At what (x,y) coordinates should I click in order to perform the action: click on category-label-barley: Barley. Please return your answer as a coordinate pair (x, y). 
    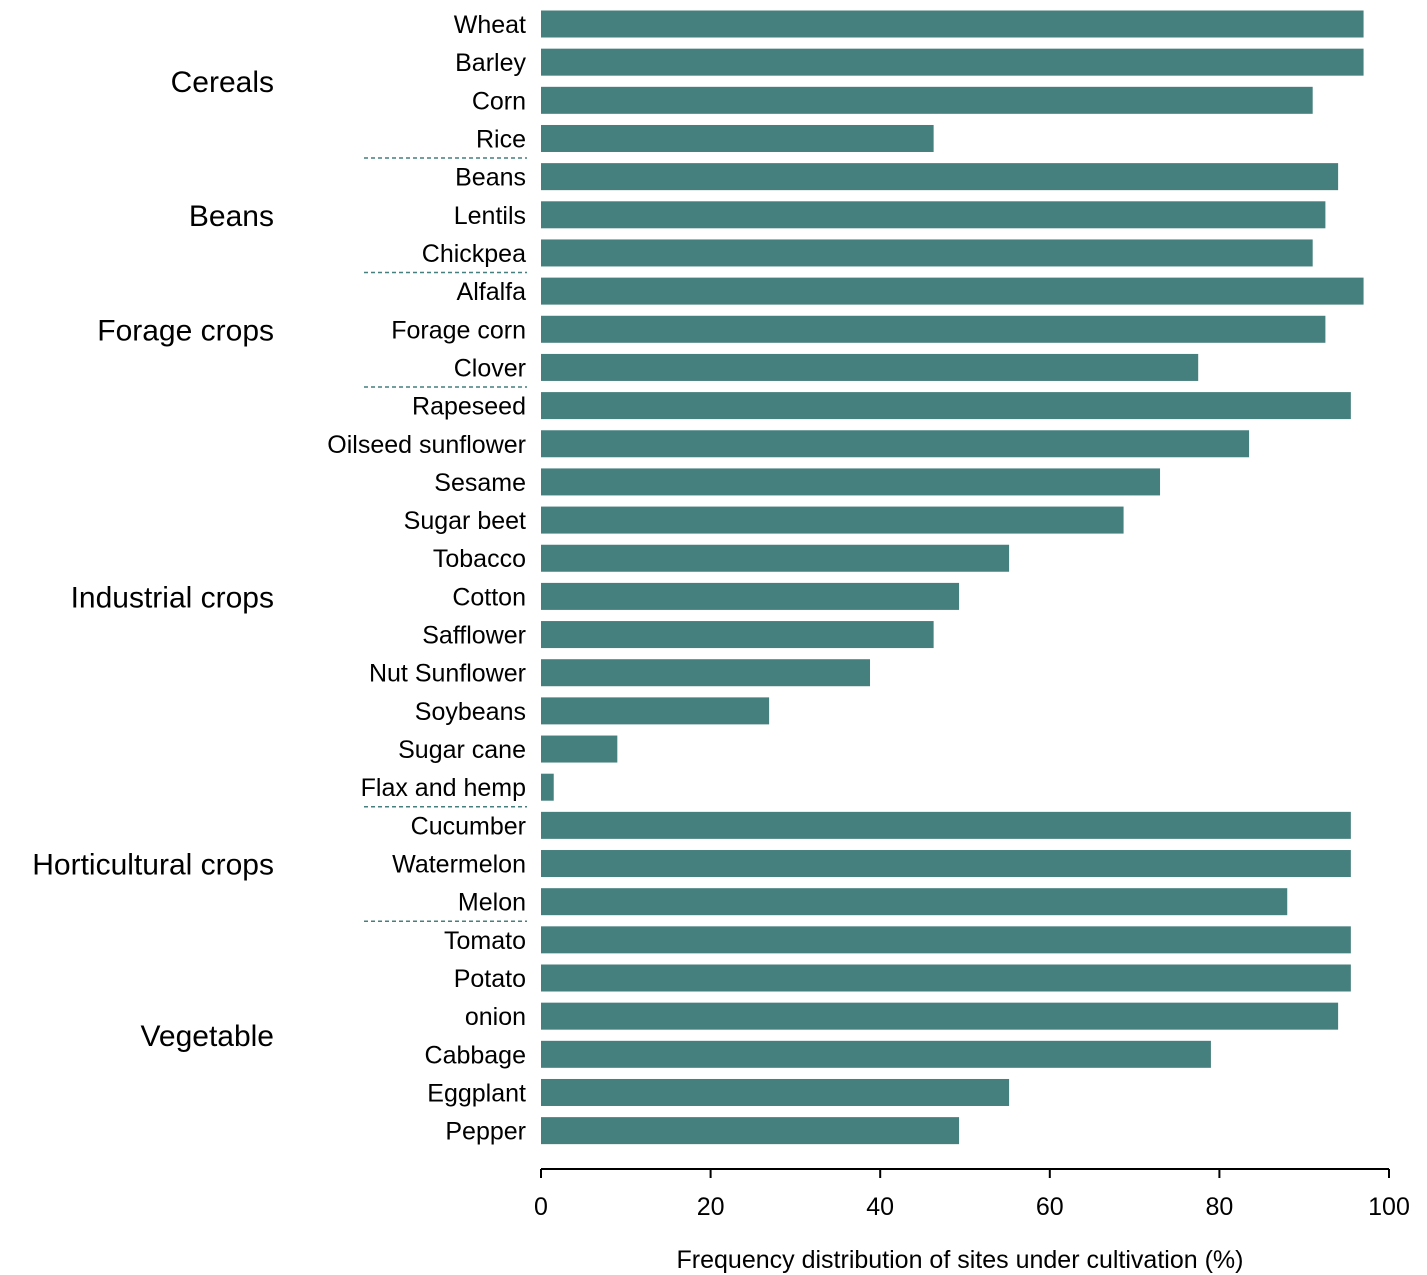
    Looking at the image, I should click on (490, 63).